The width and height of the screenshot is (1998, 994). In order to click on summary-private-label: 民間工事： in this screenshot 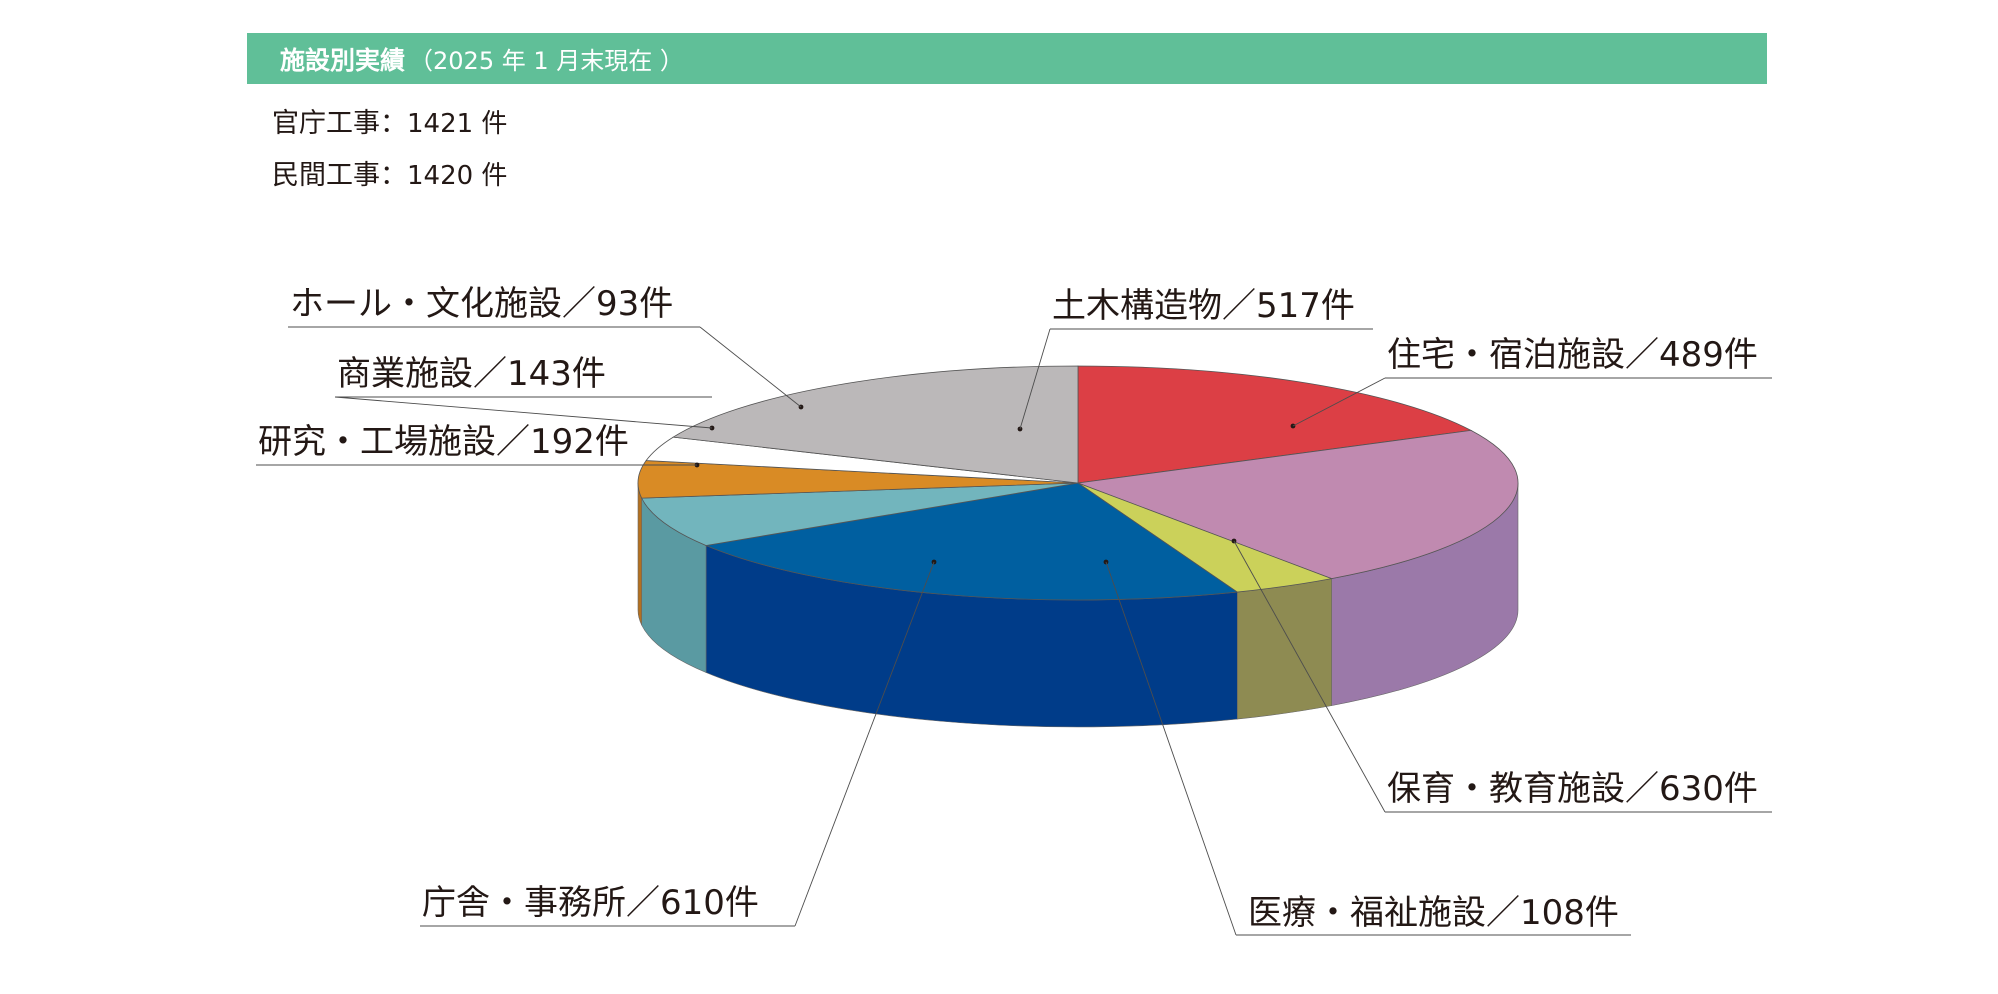, I will do `click(339, 175)`.